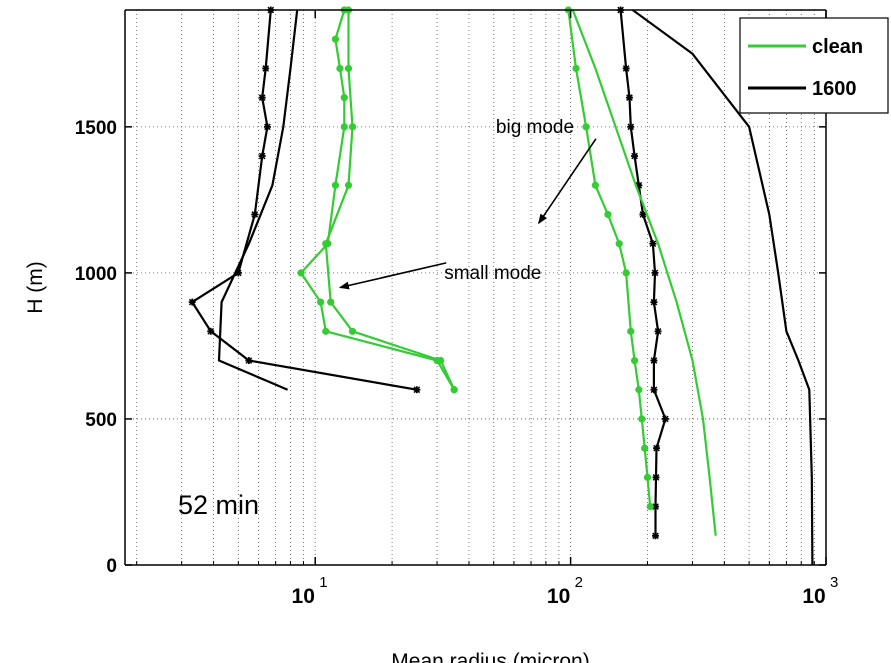 This screenshot has height=663, width=891. What do you see at coordinates (101, 420) in the screenshot?
I see `y-tick-label: 500` at bounding box center [101, 420].